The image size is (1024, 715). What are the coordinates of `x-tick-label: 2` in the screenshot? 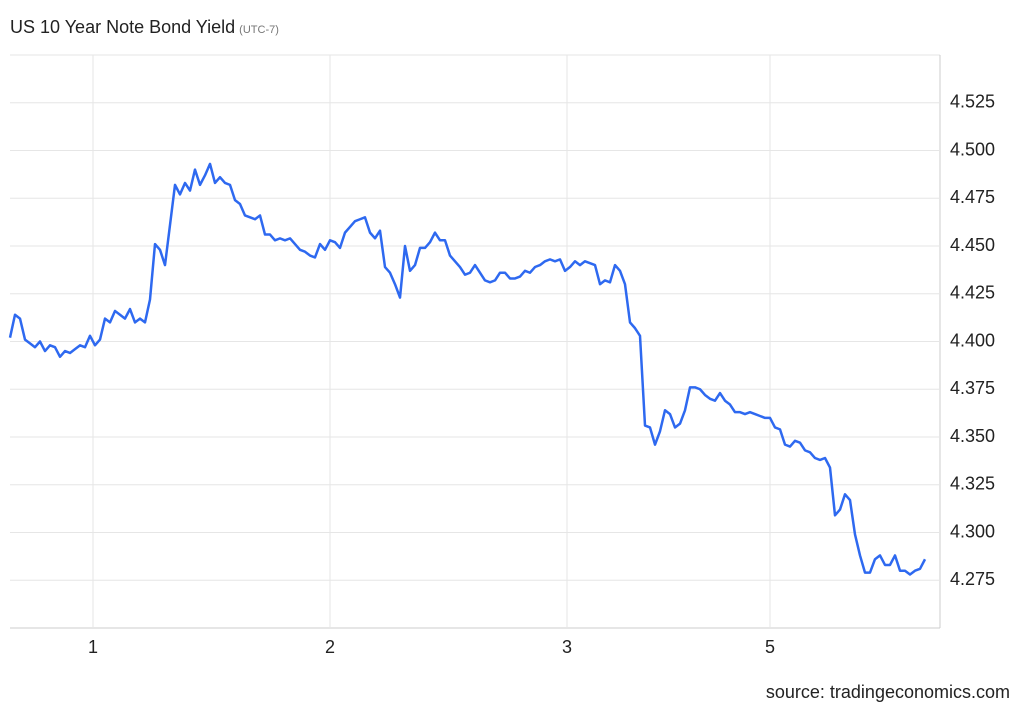 It's located at (330, 647).